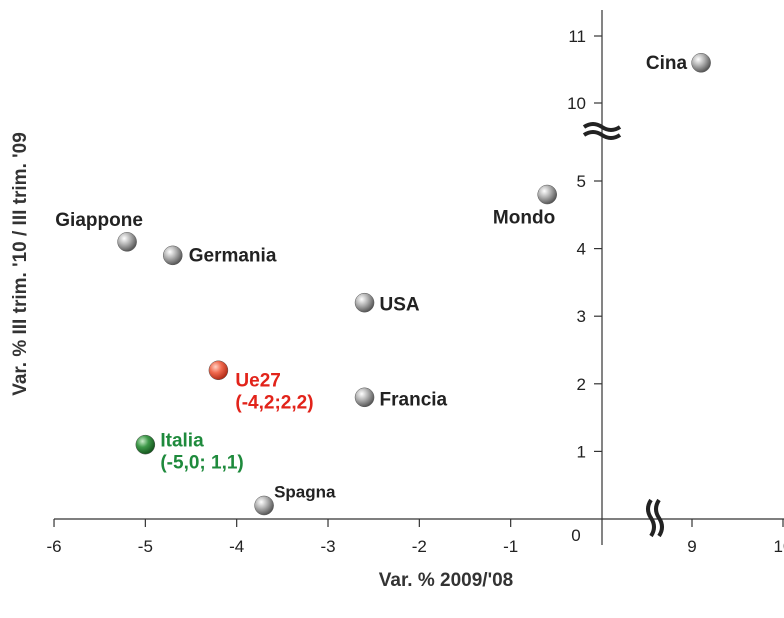 The image size is (784, 618). Describe the element at coordinates (53, 546) in the screenshot. I see `x-tick-label: -6` at that location.